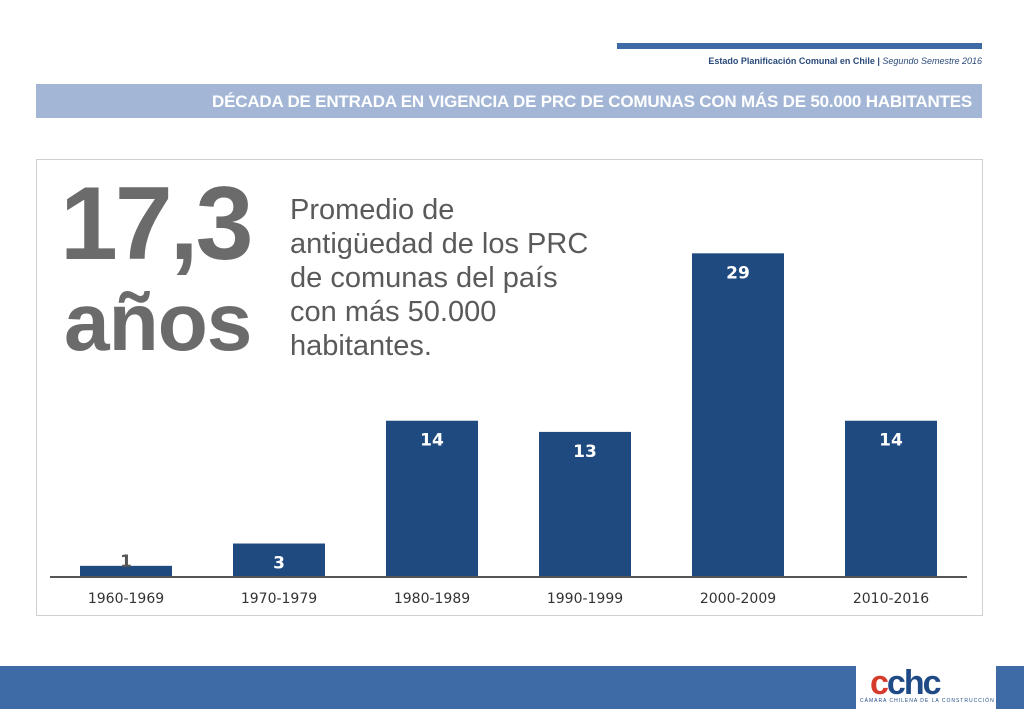  Describe the element at coordinates (432, 498) in the screenshot. I see `bar-1980-1989` at that location.